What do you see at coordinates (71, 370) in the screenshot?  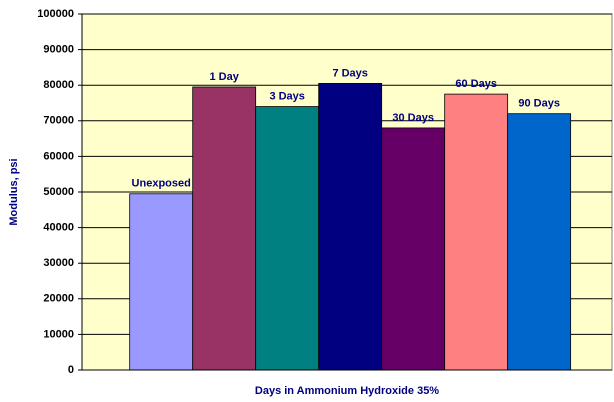 I see `y-tick-label: 0` at bounding box center [71, 370].